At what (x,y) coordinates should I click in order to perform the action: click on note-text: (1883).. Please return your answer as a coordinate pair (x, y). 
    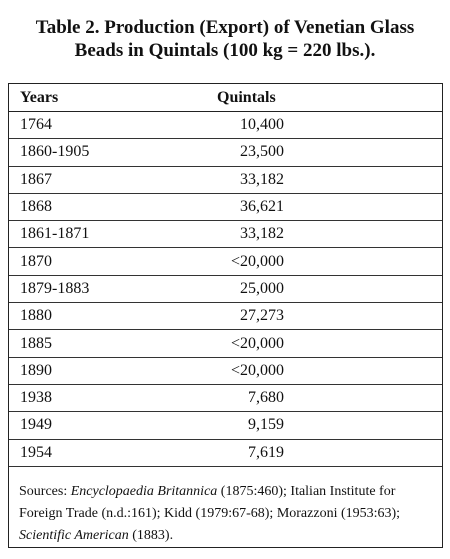
    Looking at the image, I should click on (151, 535).